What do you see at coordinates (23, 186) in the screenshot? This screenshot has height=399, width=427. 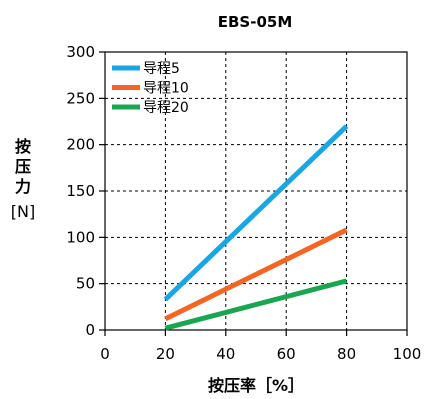 I see `y-axis-label-line: 力` at bounding box center [23, 186].